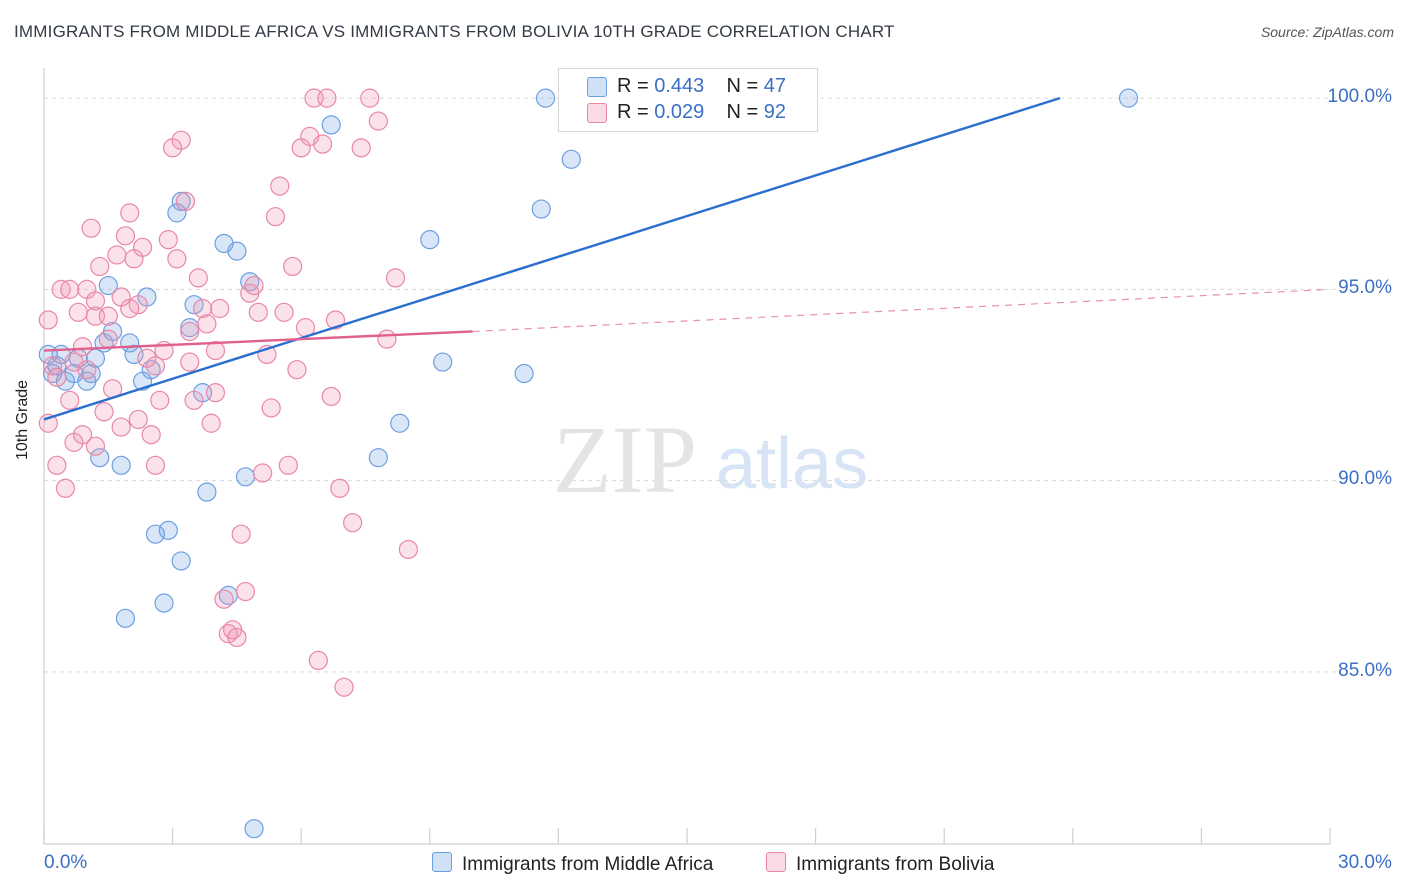 Image resolution: width=1406 pixels, height=892 pixels. What do you see at coordinates (1365, 287) in the screenshot?
I see `y-tick-label-95: 95.0%` at bounding box center [1365, 287].